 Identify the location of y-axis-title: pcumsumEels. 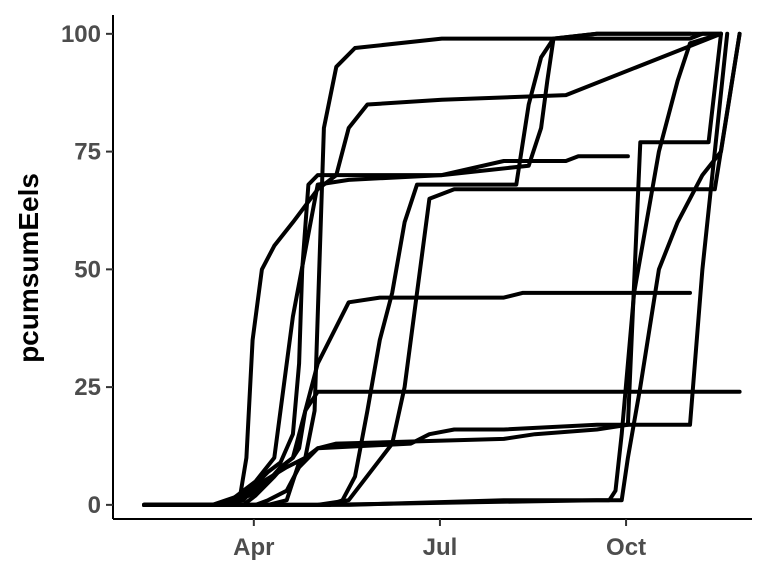
(28, 268).